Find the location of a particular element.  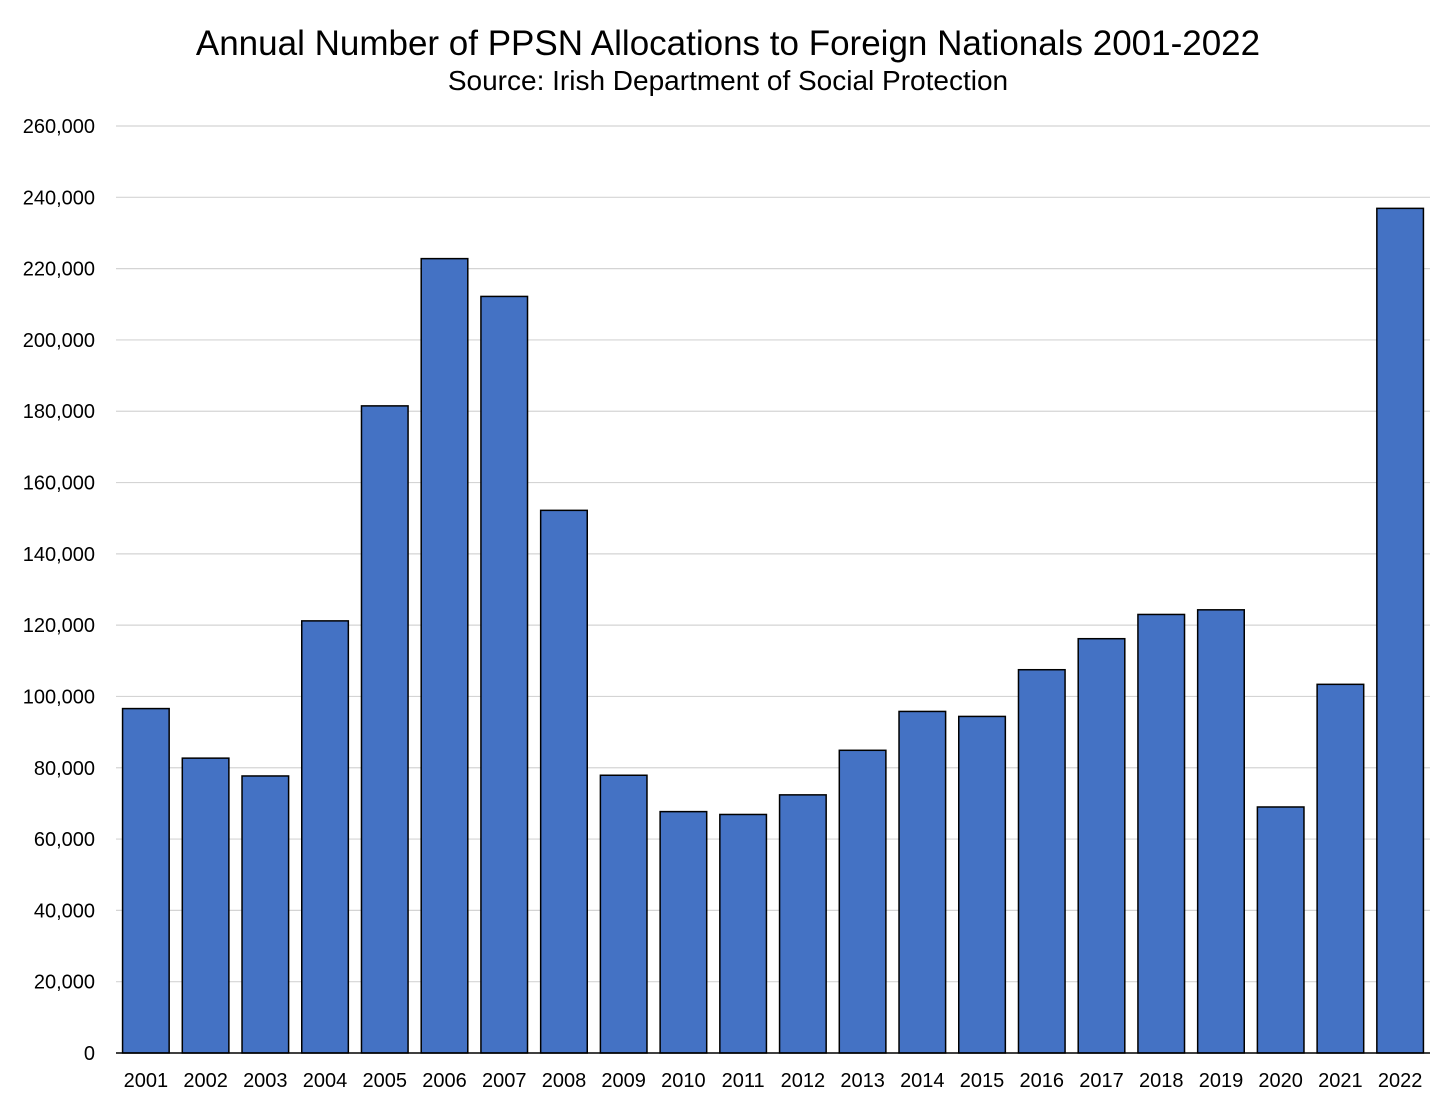

x-tick-label: 2016 is located at coordinates (1042, 1081).